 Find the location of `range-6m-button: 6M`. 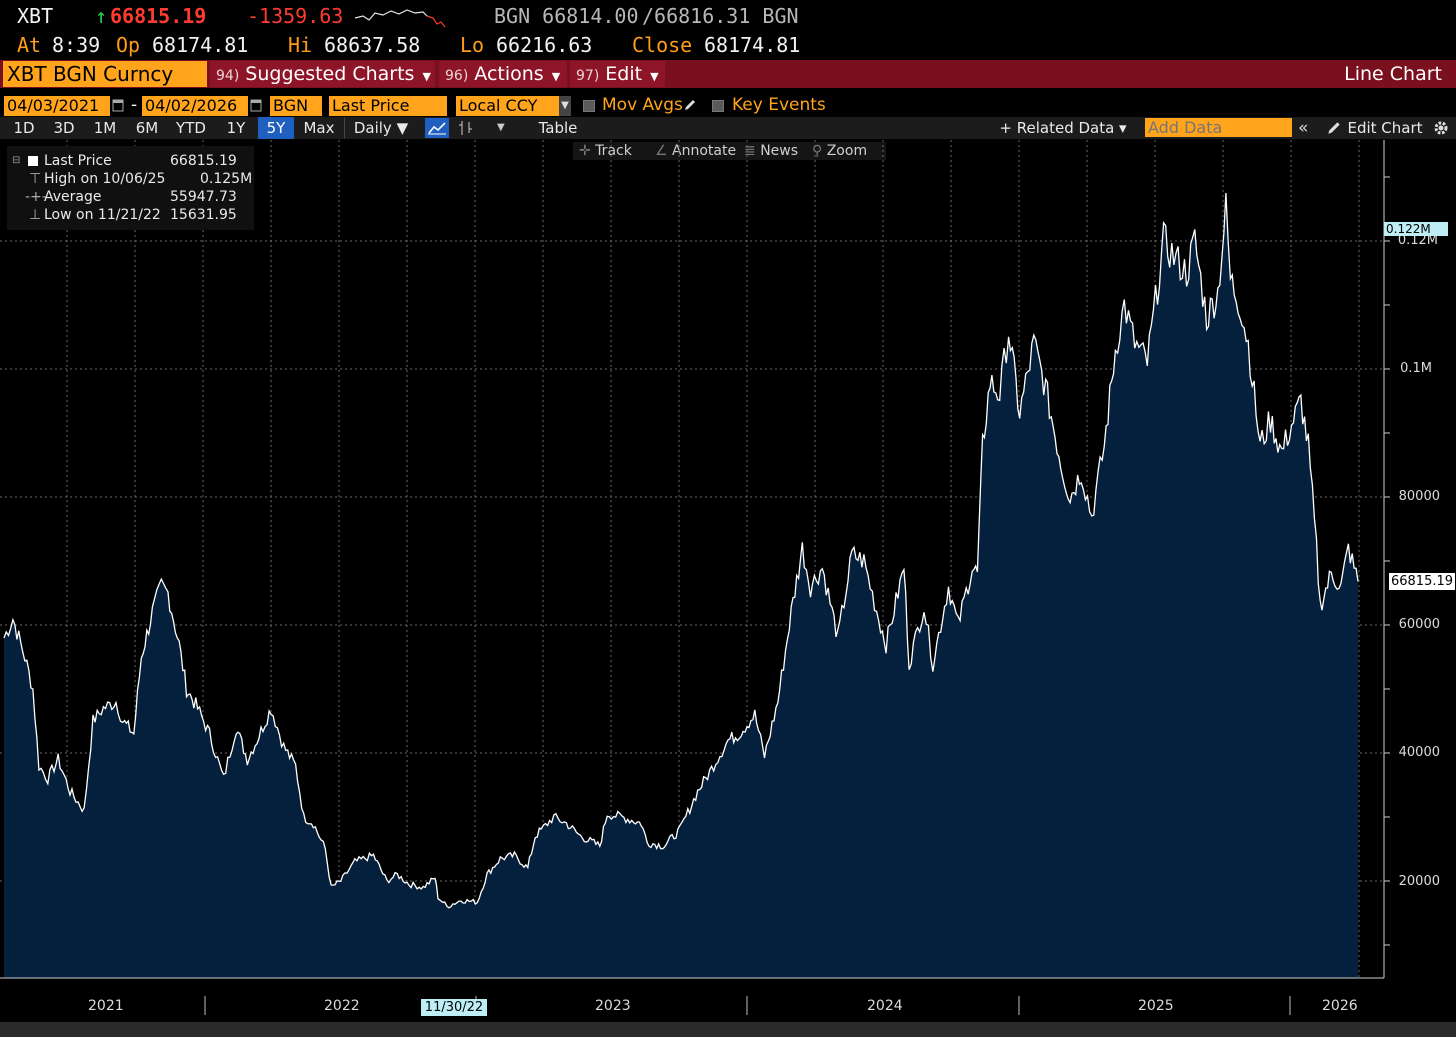

range-6m-button: 6M is located at coordinates (147, 128).